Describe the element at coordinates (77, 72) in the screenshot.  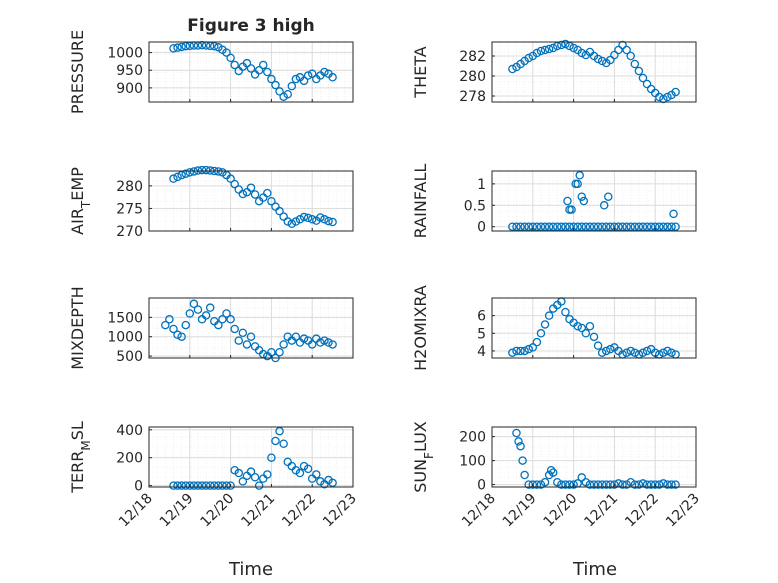
I see `y-axis-label-pressure: PRESSURE` at that location.